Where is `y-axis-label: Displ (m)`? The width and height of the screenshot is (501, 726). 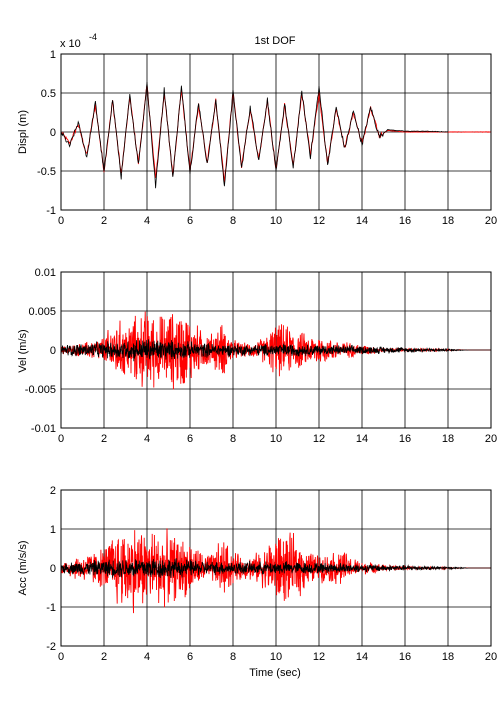
y-axis-label: Displ (m) is located at coordinates (23, 132).